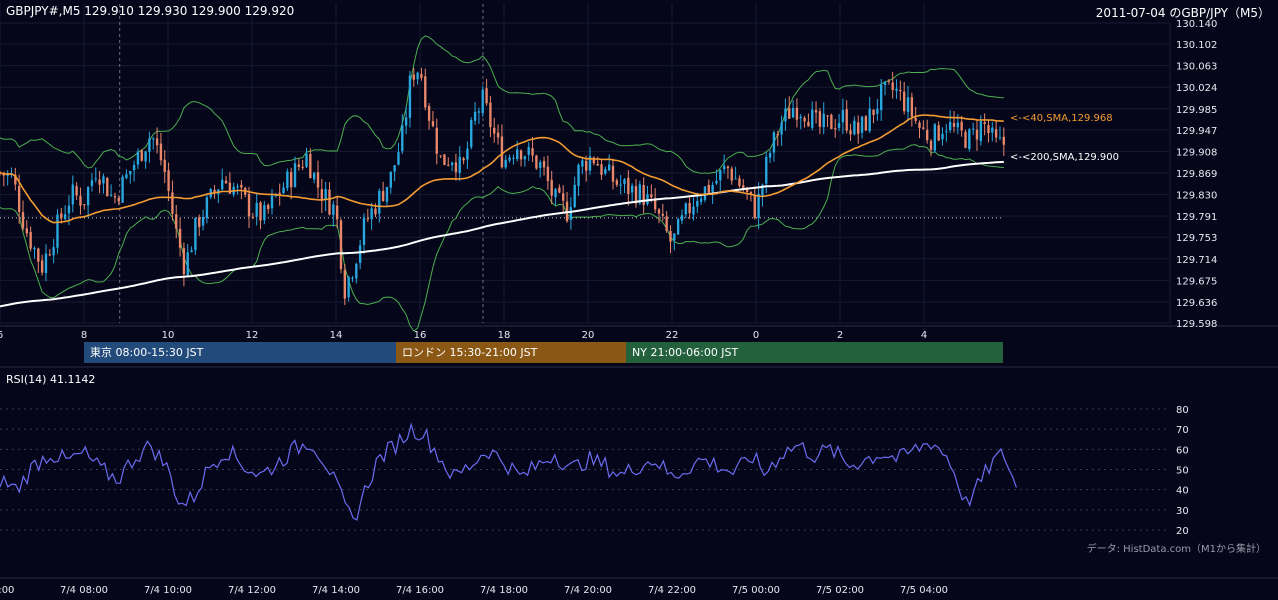 The width and height of the screenshot is (1278, 600). What do you see at coordinates (672, 590) in the screenshot?
I see `time-tick-label: 7/4 22:00` at bounding box center [672, 590].